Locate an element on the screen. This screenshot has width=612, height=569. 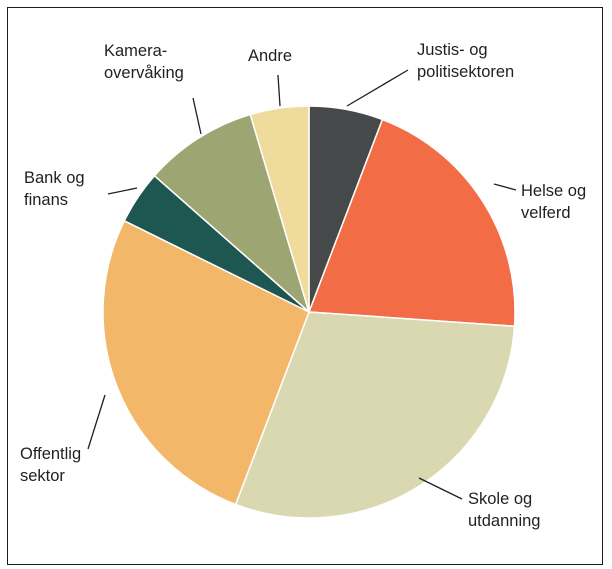
slice-label-line: Andre is located at coordinates (270, 56).